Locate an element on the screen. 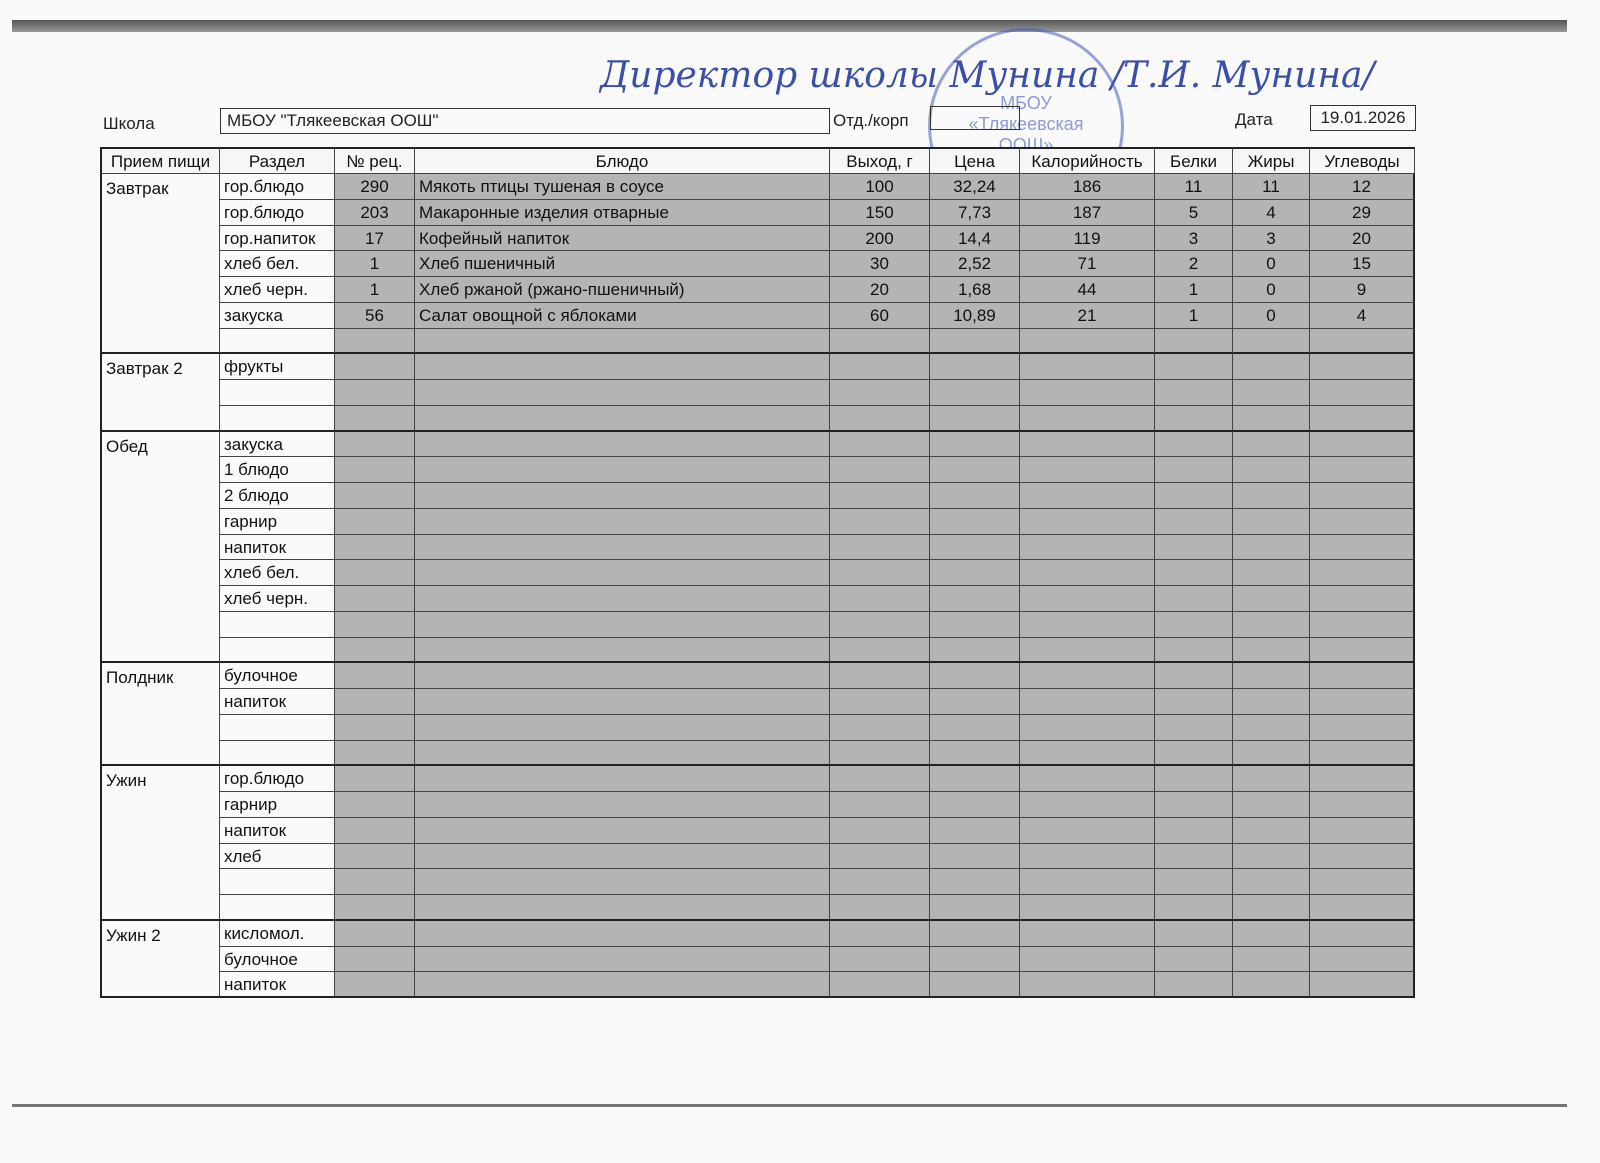 The height and width of the screenshot is (1163, 1600). table-cell: 17 is located at coordinates (375, 238).